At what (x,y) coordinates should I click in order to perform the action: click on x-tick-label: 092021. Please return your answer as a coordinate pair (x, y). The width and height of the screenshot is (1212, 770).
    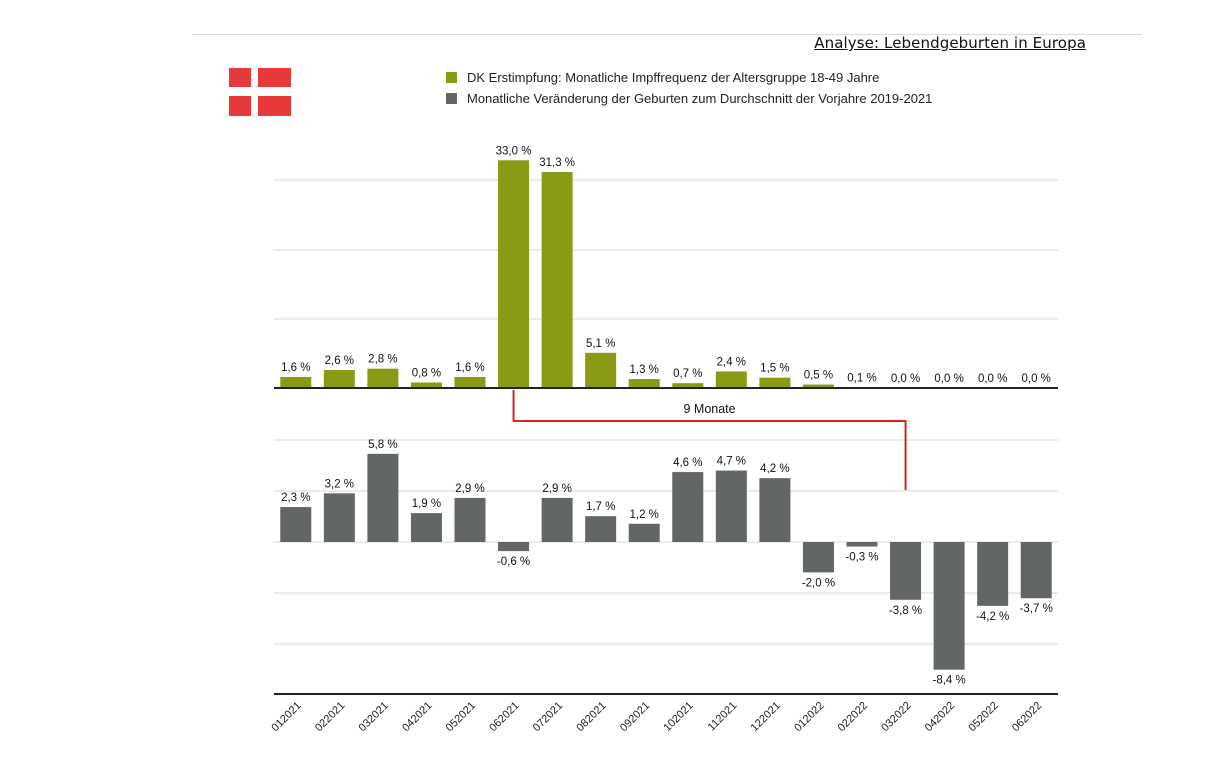
    Looking at the image, I should click on (635, 717).